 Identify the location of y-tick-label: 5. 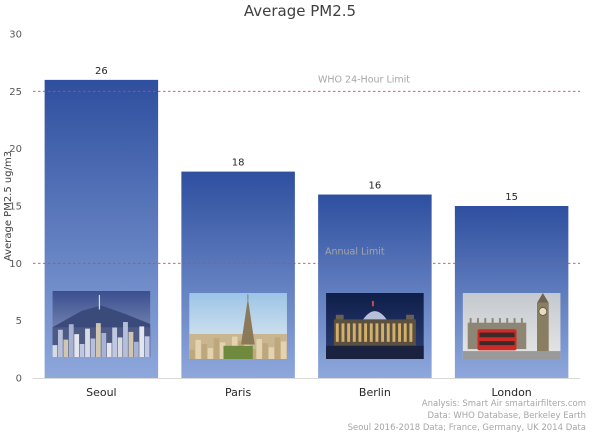
(19, 321).